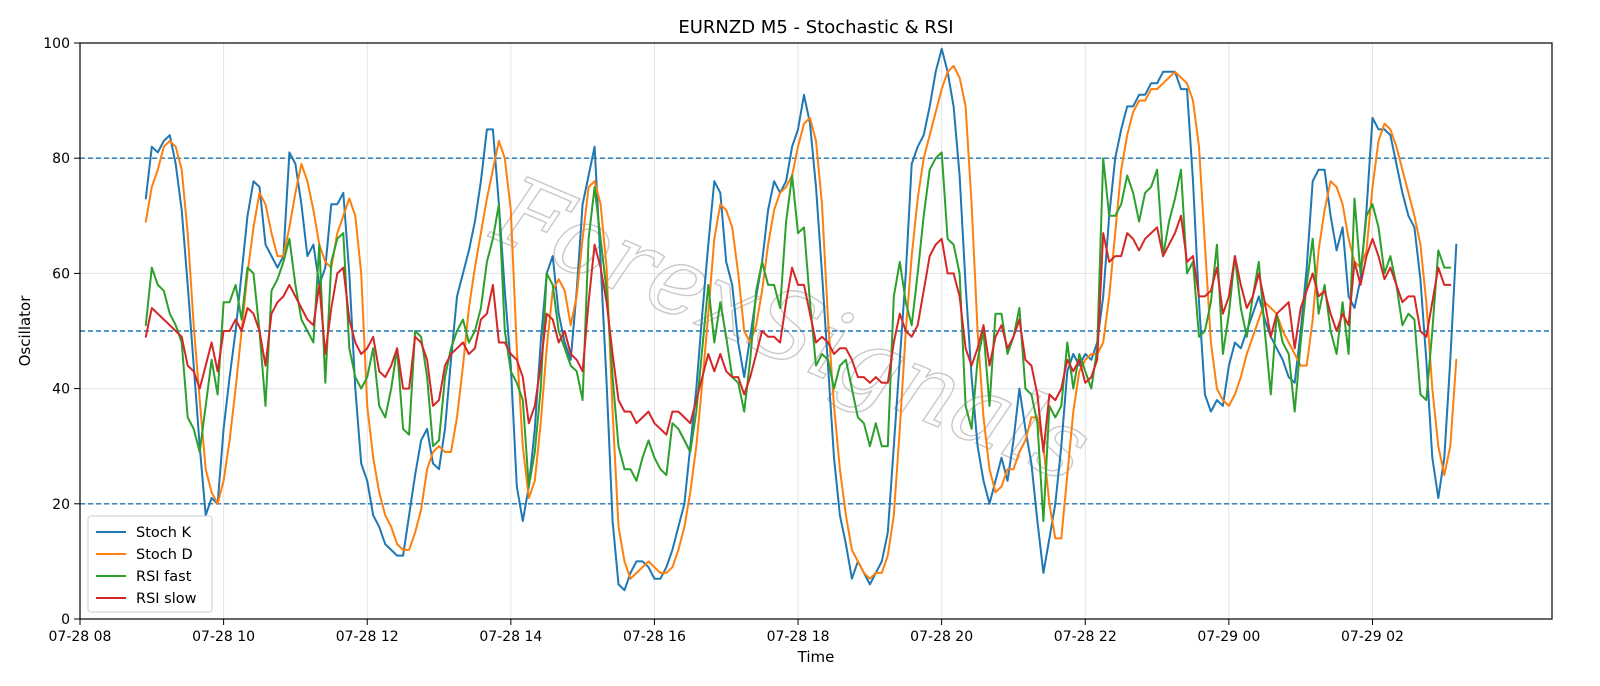 This screenshot has width=1600, height=686. Describe the element at coordinates (61, 505) in the screenshot. I see `y-tick-label: 20` at that location.